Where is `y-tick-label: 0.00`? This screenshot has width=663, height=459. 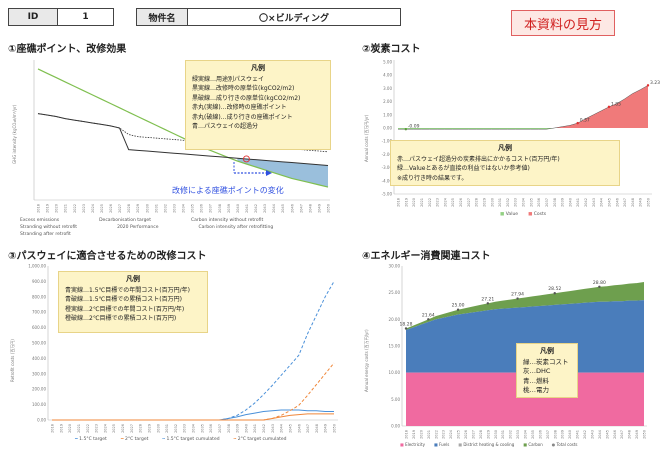 y-tick-label: 0.00 is located at coordinates (395, 426).